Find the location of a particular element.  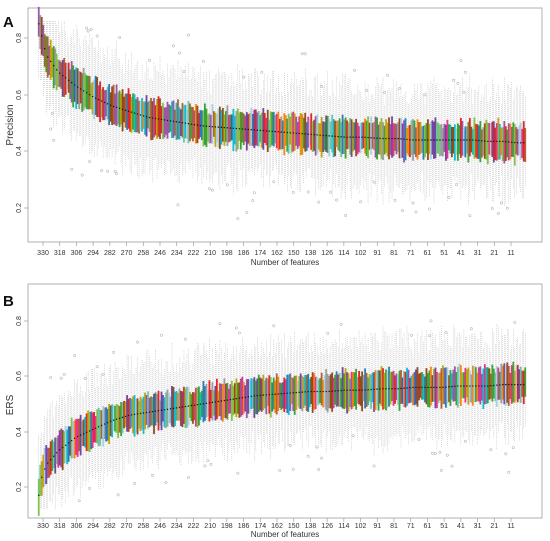

panel-b-y-axis: 0.2 0.4 0.6 0.8 is located at coordinates (22, 404).